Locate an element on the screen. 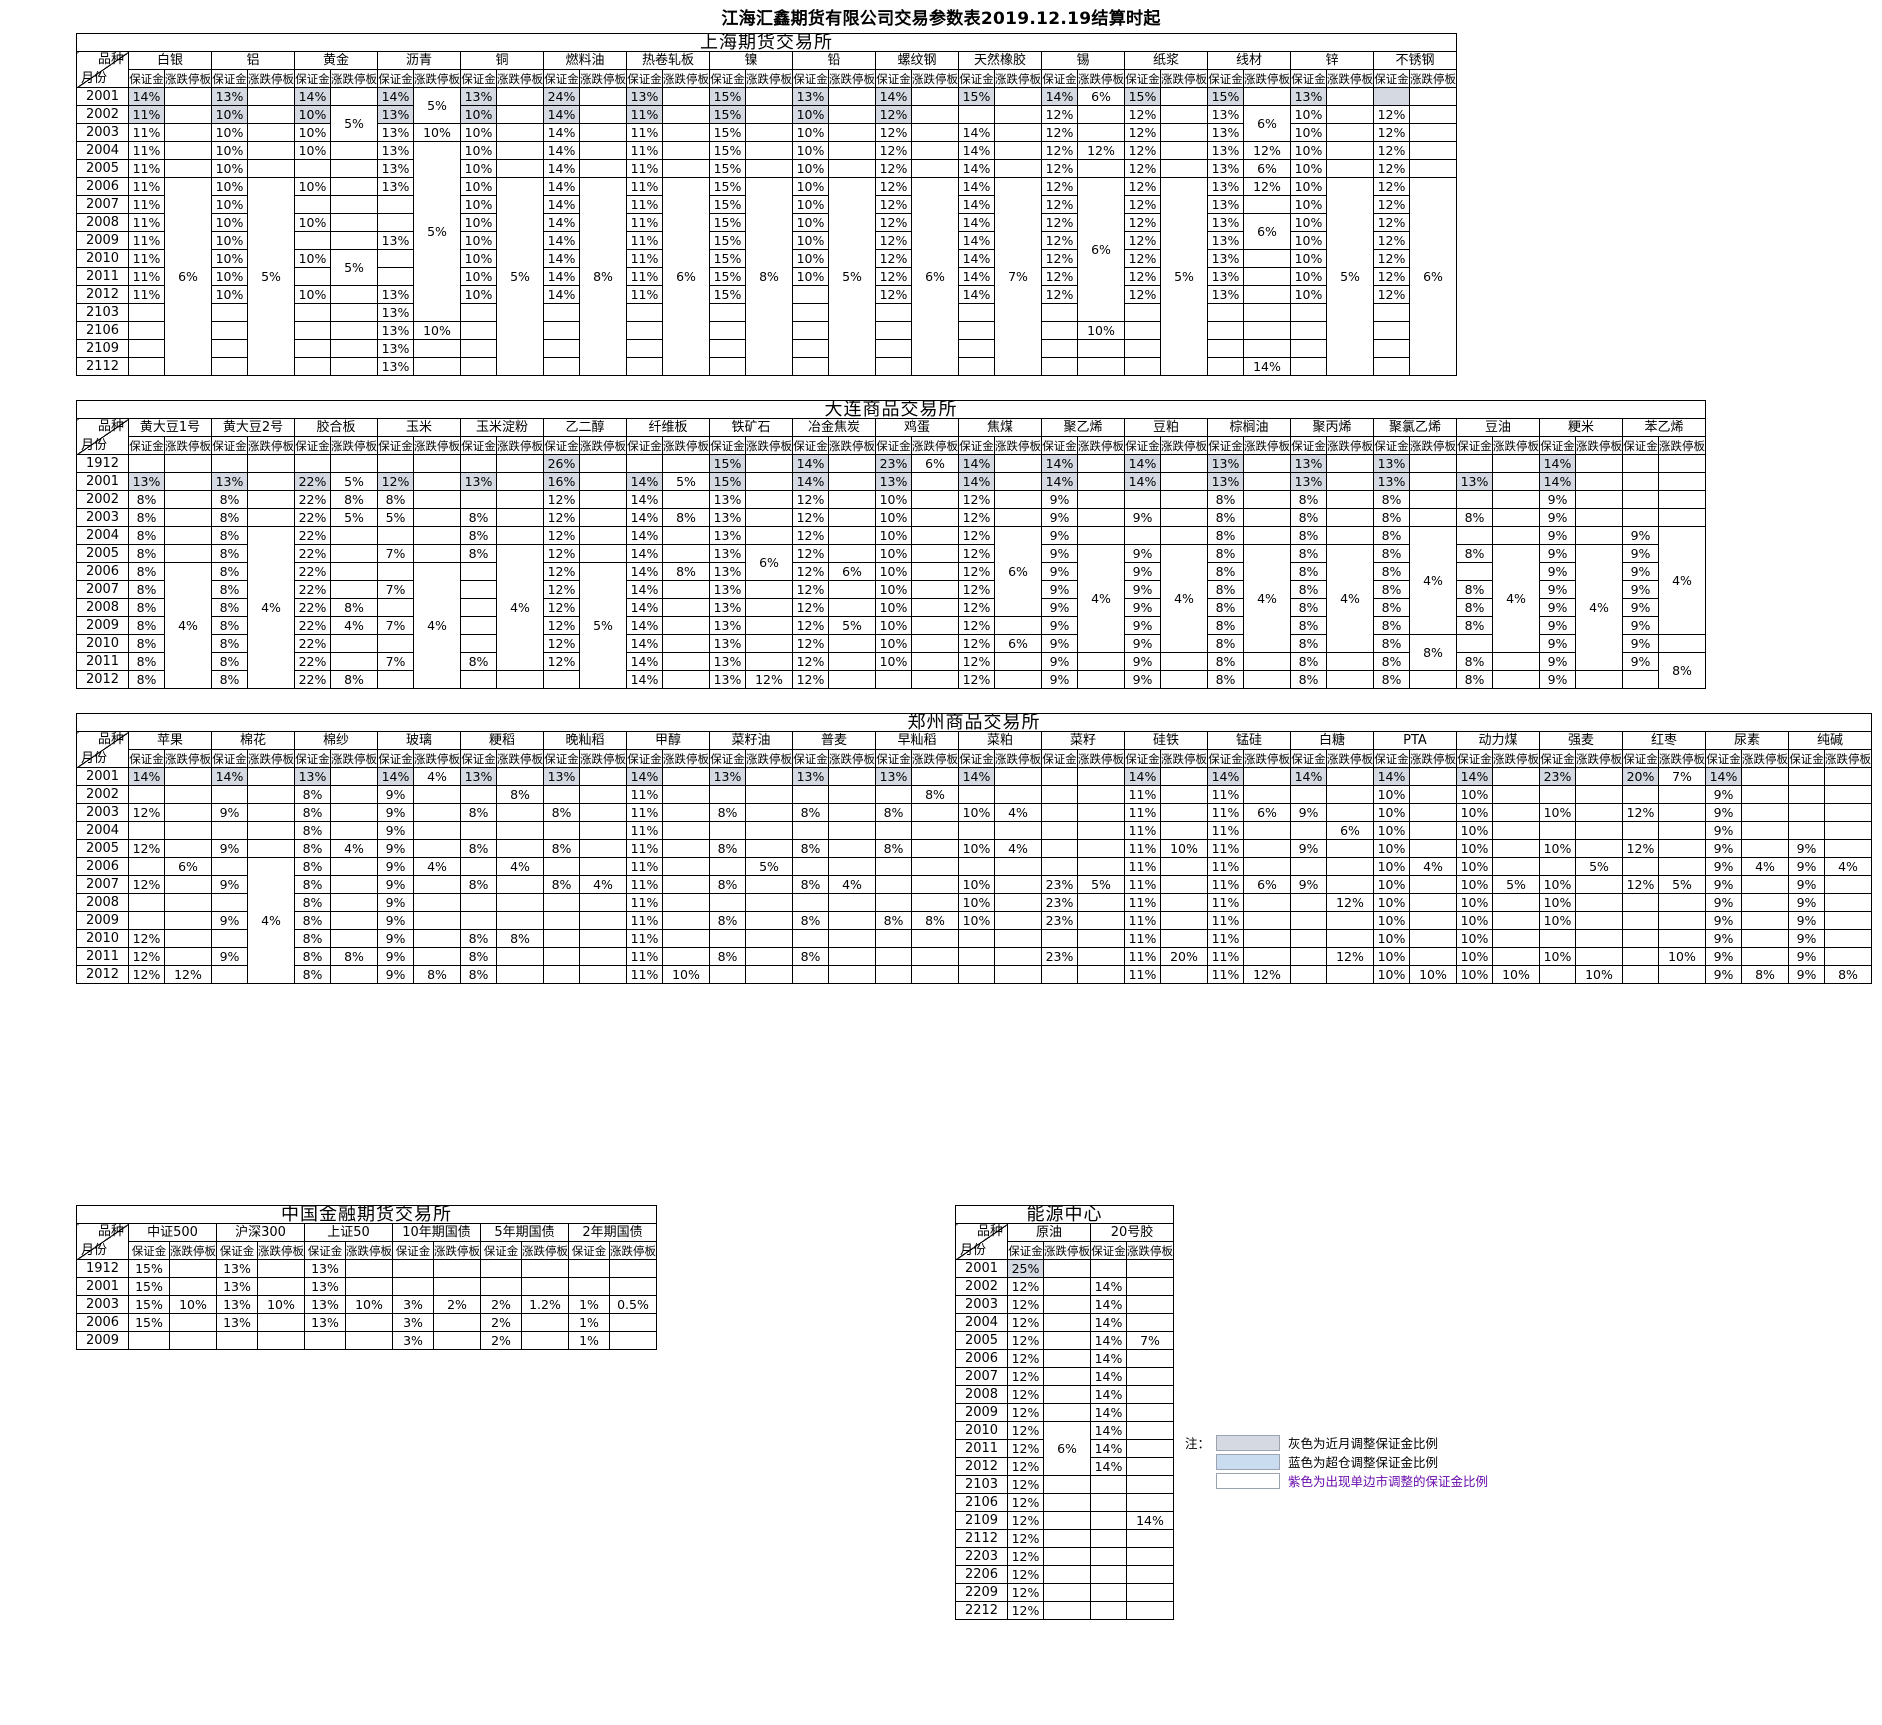 The image size is (1882, 1725). axis-corner: 品种 月份 is located at coordinates (102, 1241).